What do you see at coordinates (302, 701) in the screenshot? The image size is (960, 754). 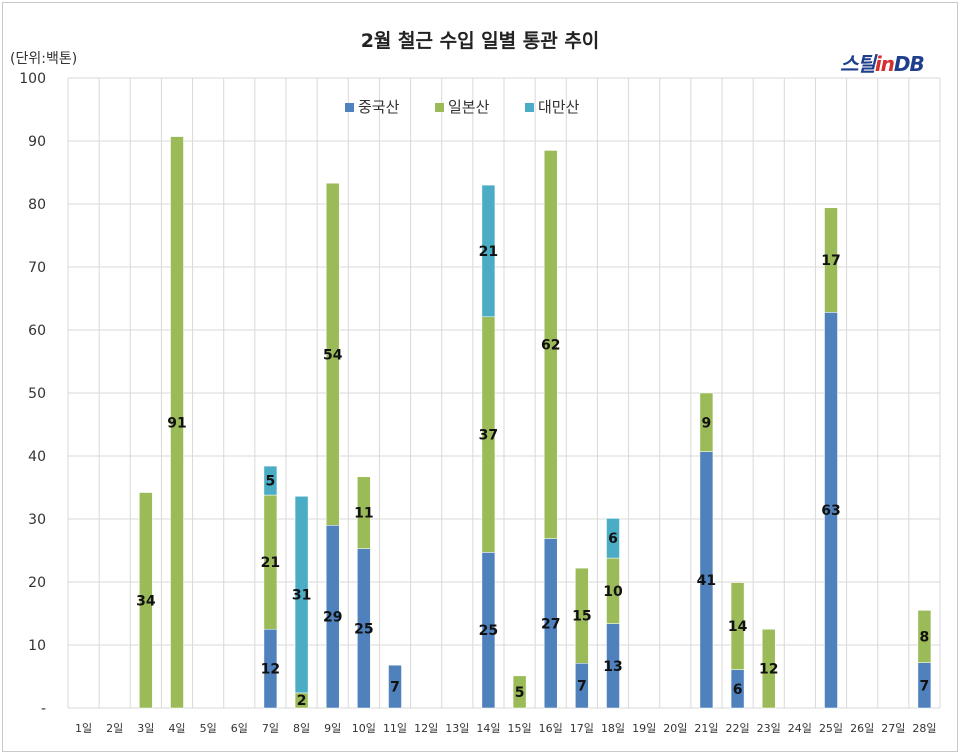 I see `data-label: 2` at bounding box center [302, 701].